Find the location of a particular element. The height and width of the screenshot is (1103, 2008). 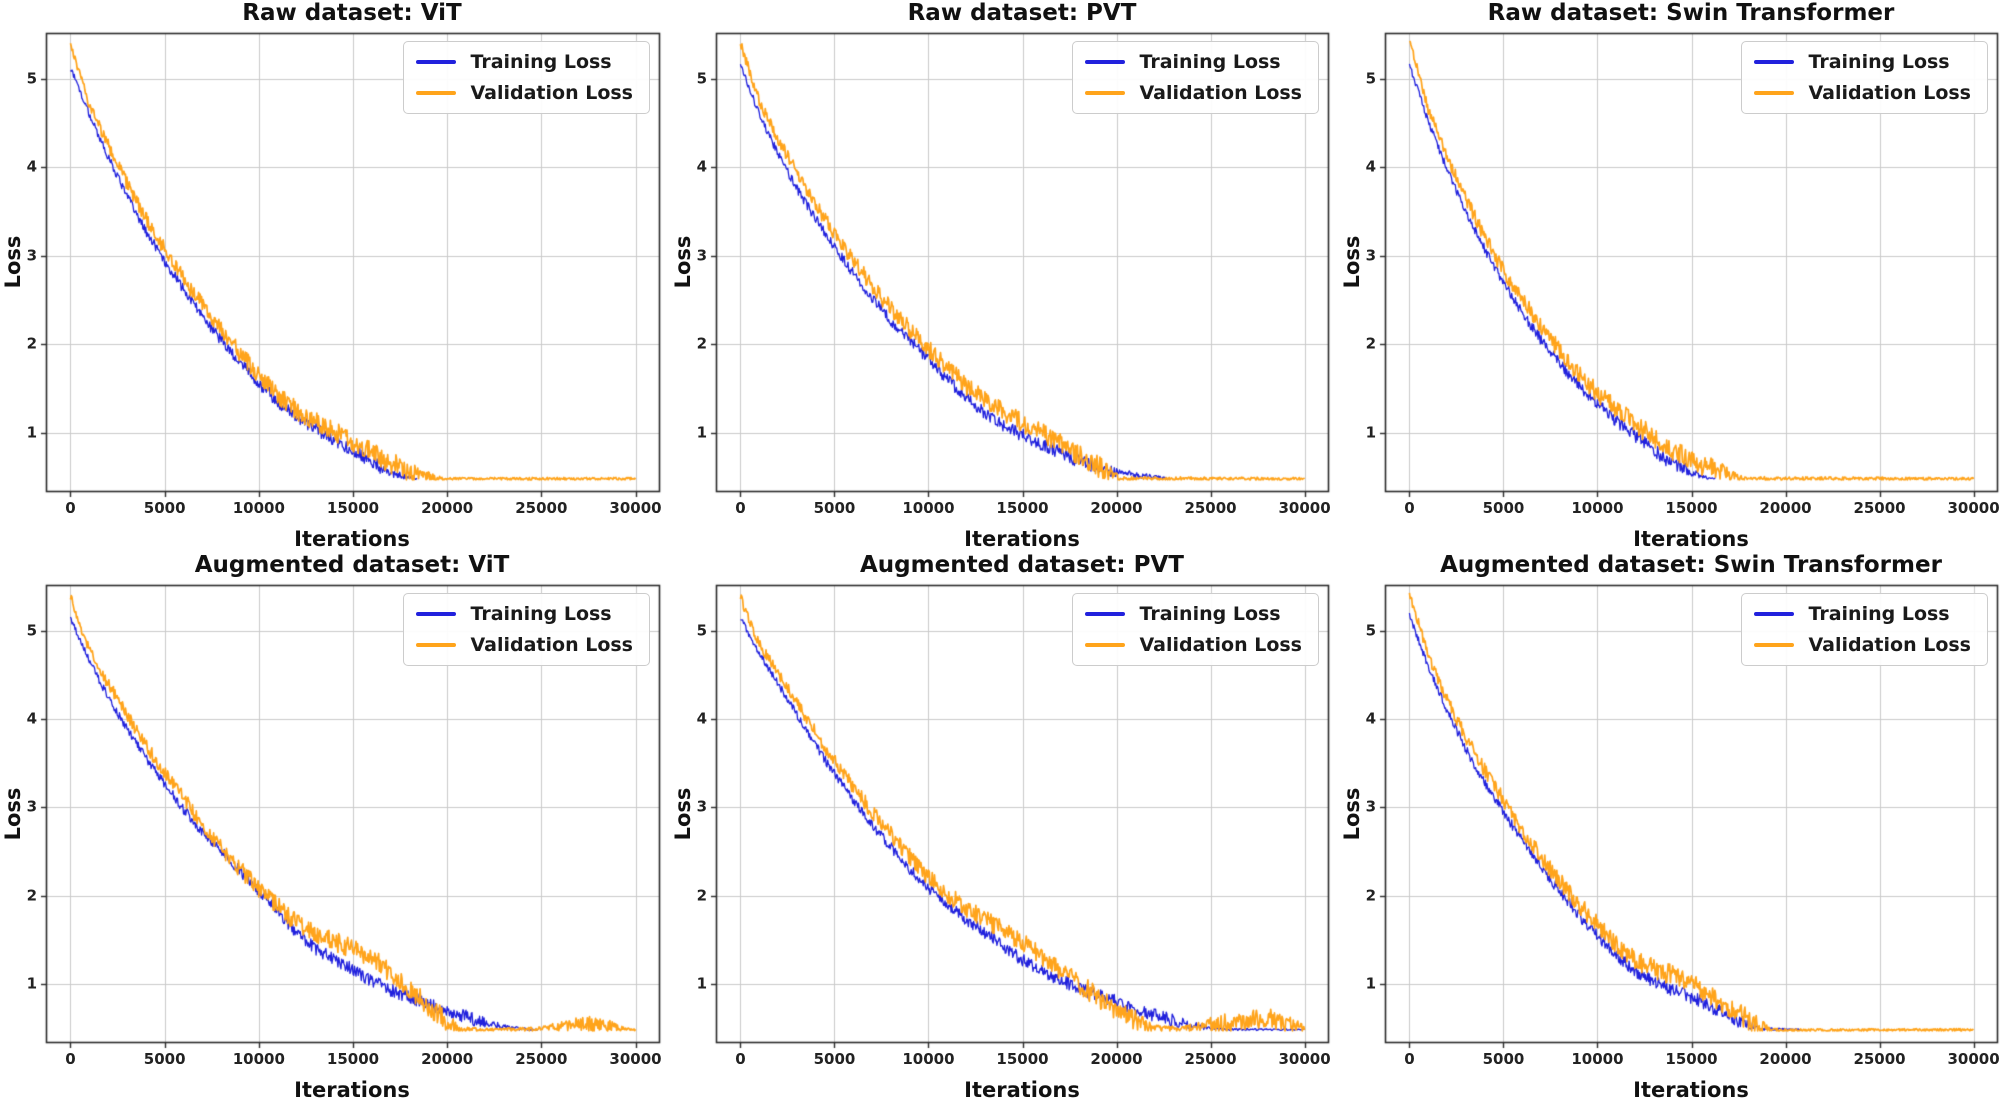

chart-title: Augmented dataset: Swin Transformer is located at coordinates (1691, 565).